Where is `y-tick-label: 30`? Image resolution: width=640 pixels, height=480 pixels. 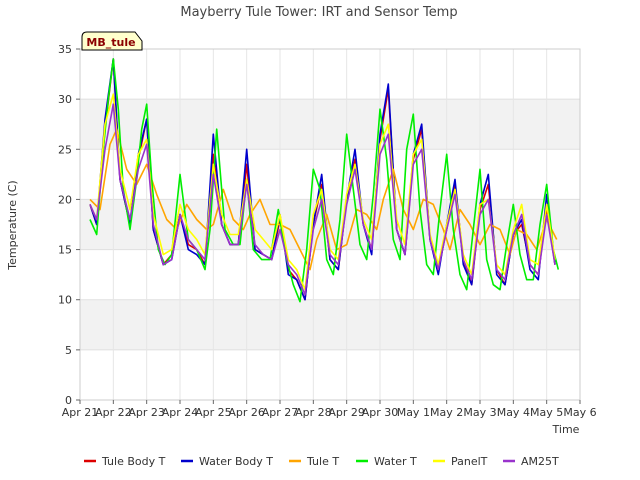
y-tick-label: 30 is located at coordinates (65, 99).